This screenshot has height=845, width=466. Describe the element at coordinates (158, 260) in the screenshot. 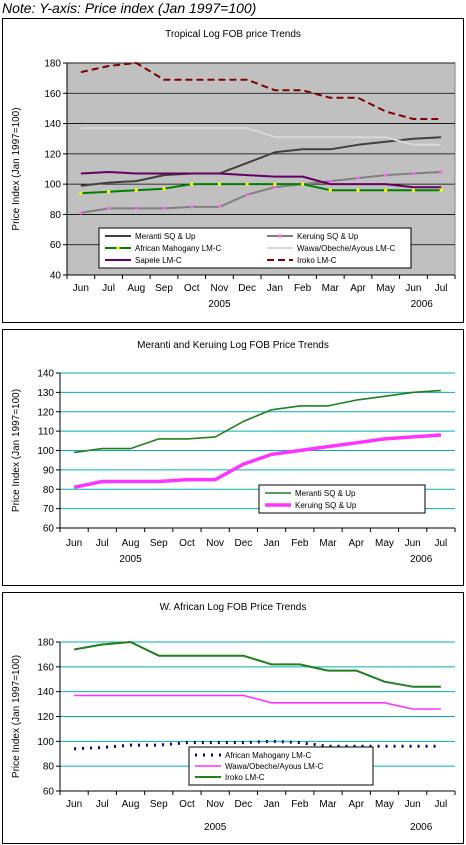

I see `legend-label: Sapele LM-C` at that location.